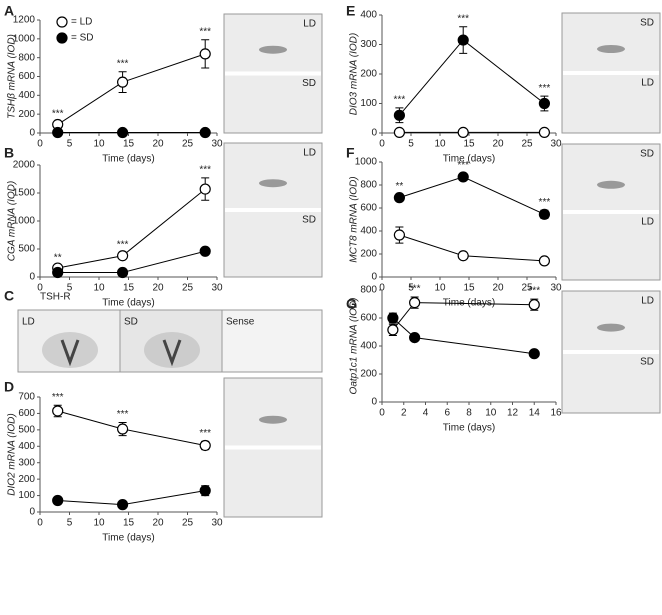 The image size is (662, 615). What do you see at coordinates (404, 413) in the screenshot?
I see `x-tick-label: 2` at bounding box center [404, 413].